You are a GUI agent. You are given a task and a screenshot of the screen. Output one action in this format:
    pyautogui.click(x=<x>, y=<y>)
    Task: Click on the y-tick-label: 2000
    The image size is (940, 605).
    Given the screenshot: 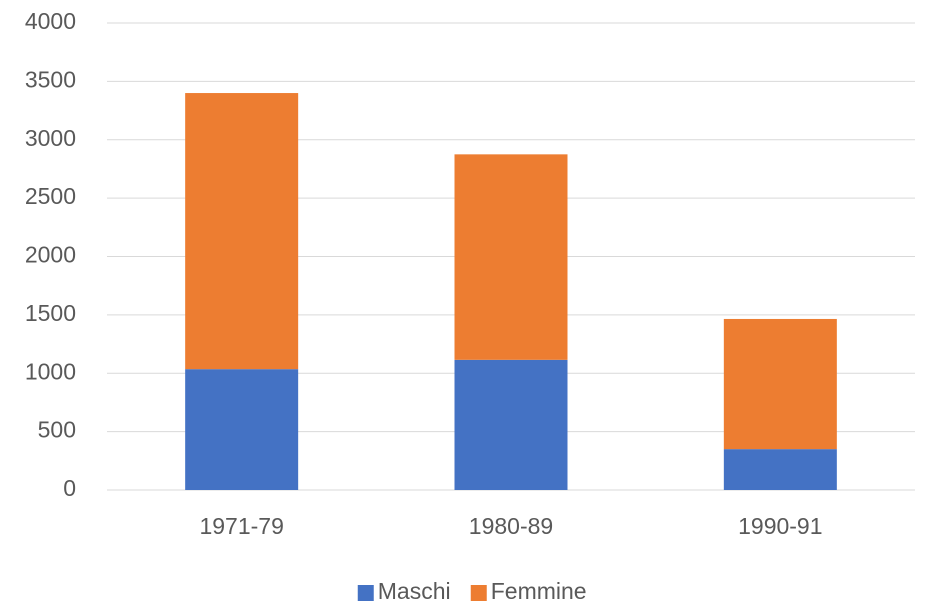 What is the action you would take?
    pyautogui.click(x=50, y=255)
    